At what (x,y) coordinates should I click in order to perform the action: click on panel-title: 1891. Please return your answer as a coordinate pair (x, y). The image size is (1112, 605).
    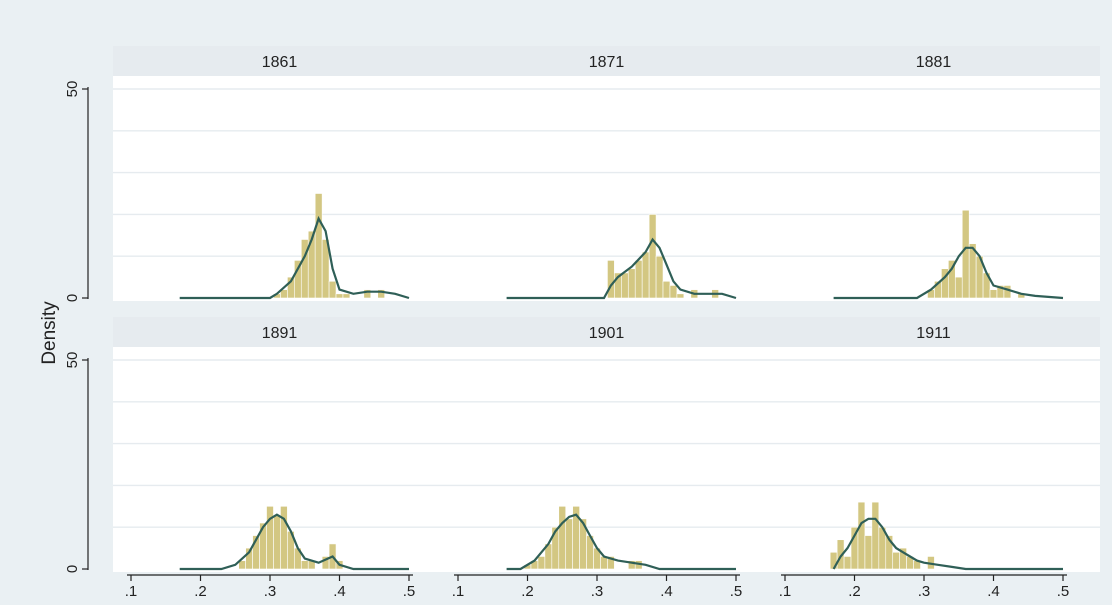
    Looking at the image, I should click on (280, 333).